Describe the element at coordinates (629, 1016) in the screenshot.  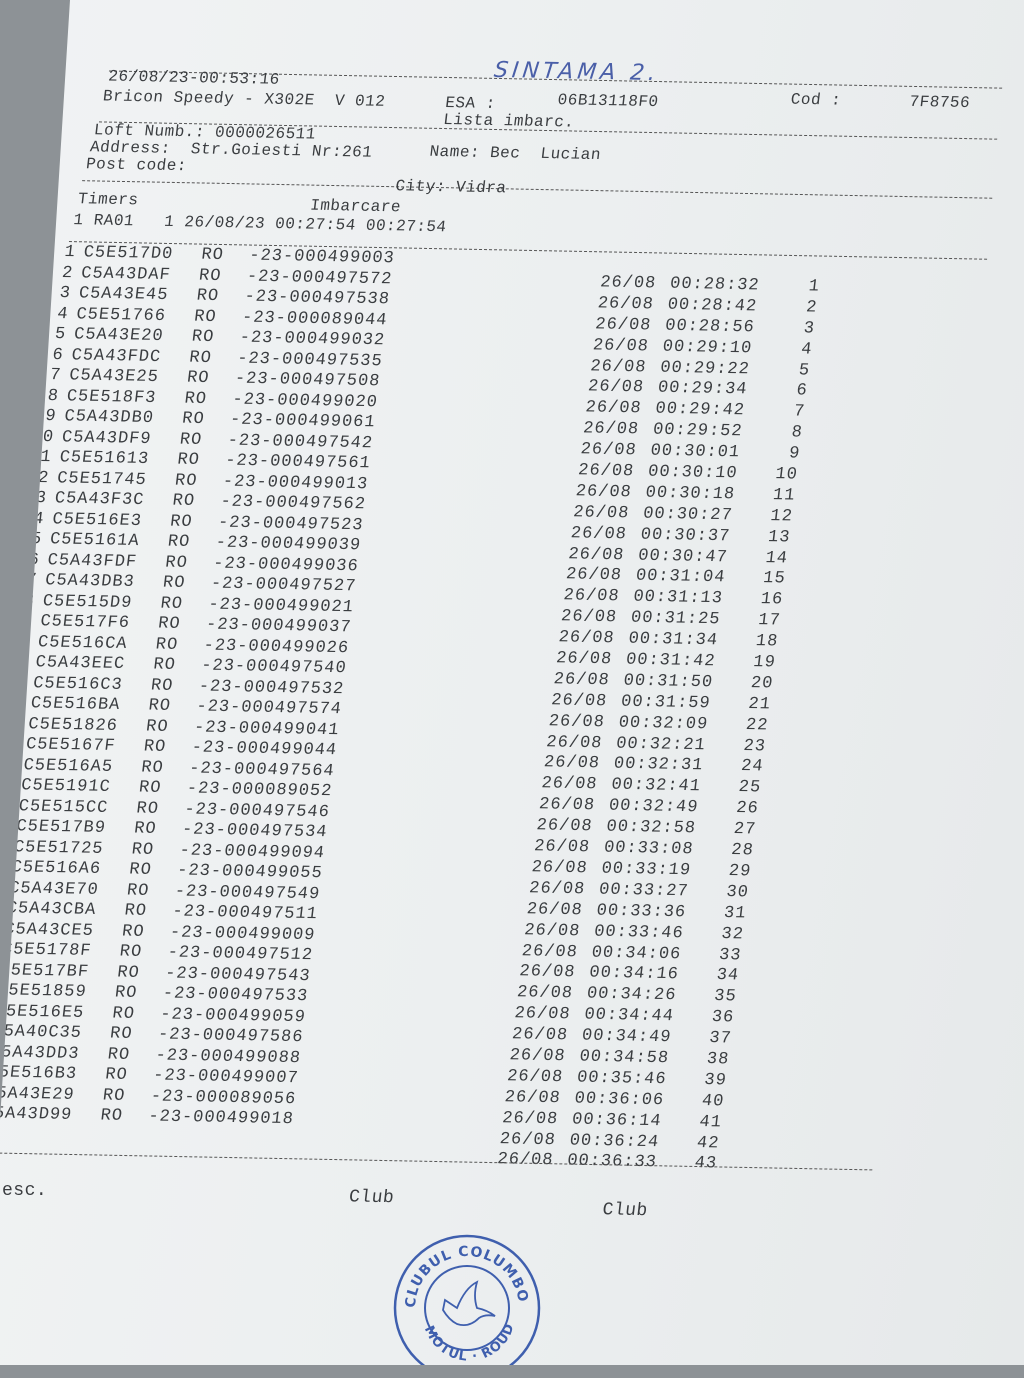
I see `arrival-time: 00:34:44` at that location.